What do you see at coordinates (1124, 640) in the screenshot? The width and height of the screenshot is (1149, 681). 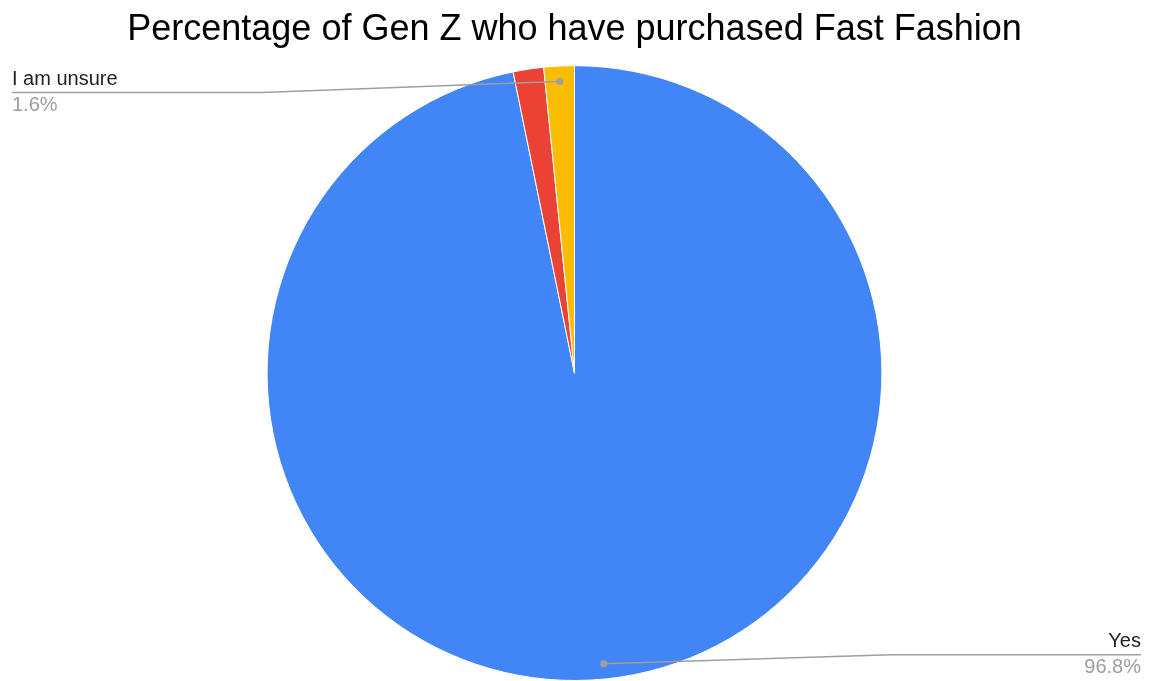 I see `slice-label: Yes` at bounding box center [1124, 640].